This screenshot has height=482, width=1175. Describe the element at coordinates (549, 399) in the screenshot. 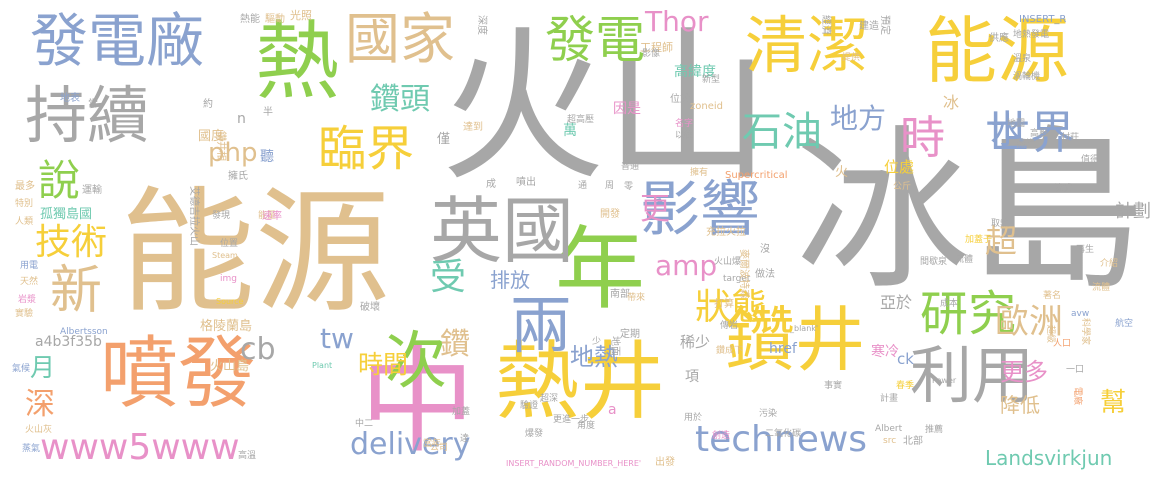

I see `cloud-word: 超深` at that location.